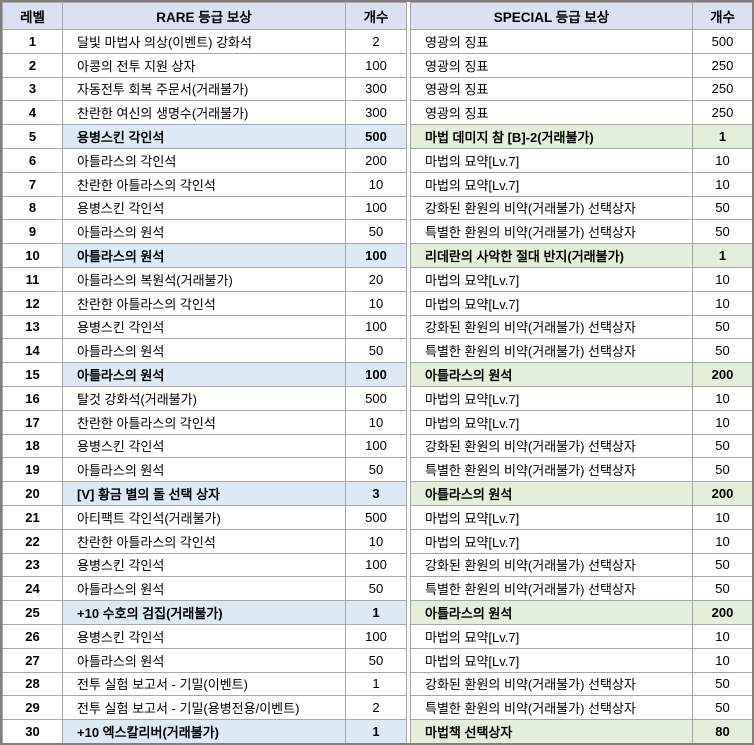  Describe the element at coordinates (204, 303) in the screenshot. I see `rare-reward-cell: 찬란한 아틀라스의 각인석` at that location.